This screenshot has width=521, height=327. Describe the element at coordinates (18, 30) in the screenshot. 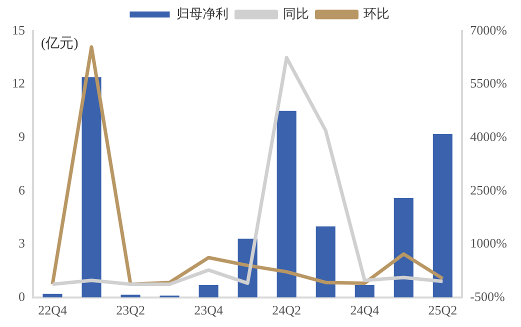

I see `y-tick-label: 15` at that location.